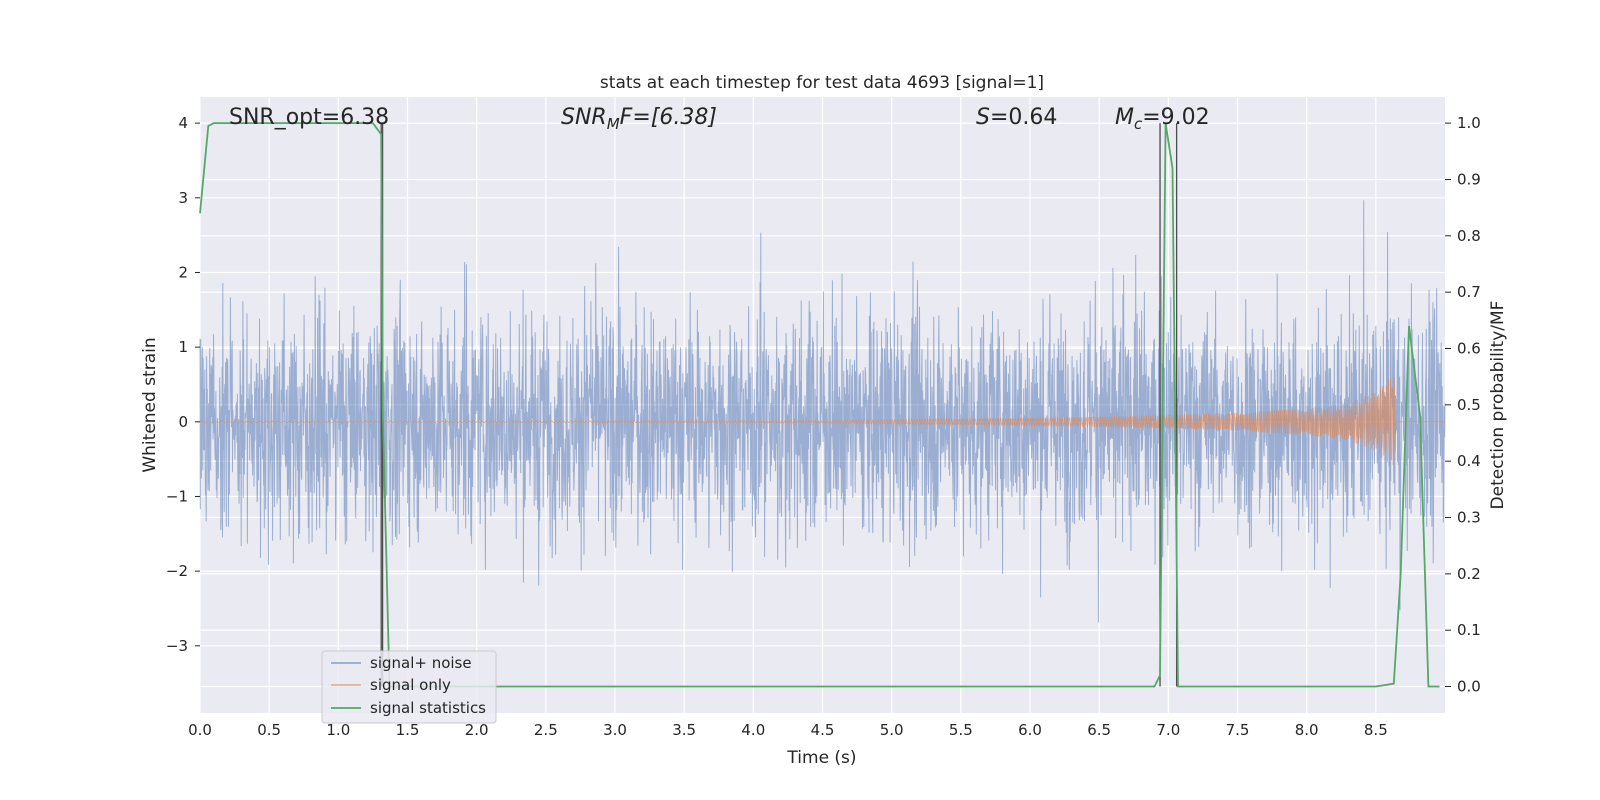 This screenshot has width=1600, height=800. Describe the element at coordinates (1469, 461) in the screenshot. I see `y-right-tick-label: 0.4` at that location.